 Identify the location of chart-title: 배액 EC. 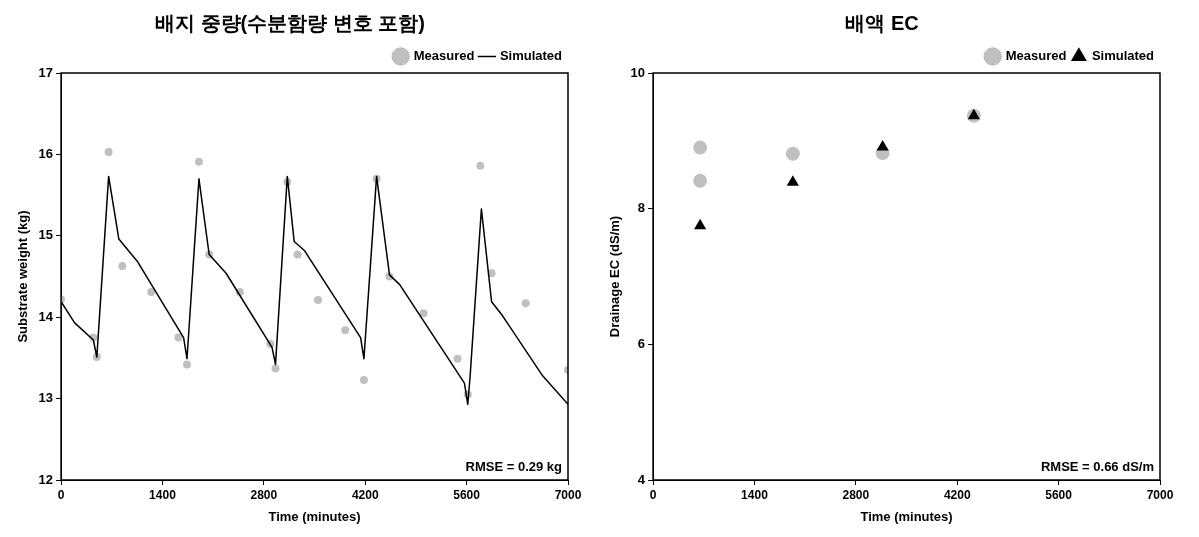
(882, 22).